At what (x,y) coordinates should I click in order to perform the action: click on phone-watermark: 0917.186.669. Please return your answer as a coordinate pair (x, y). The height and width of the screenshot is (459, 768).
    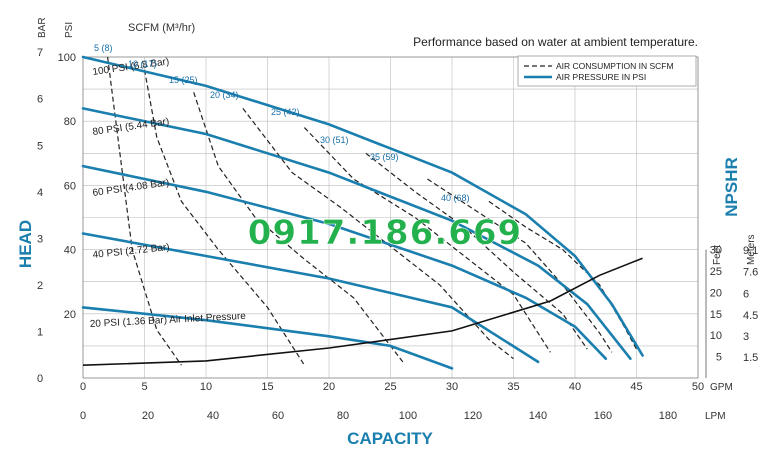
    Looking at the image, I should click on (385, 233).